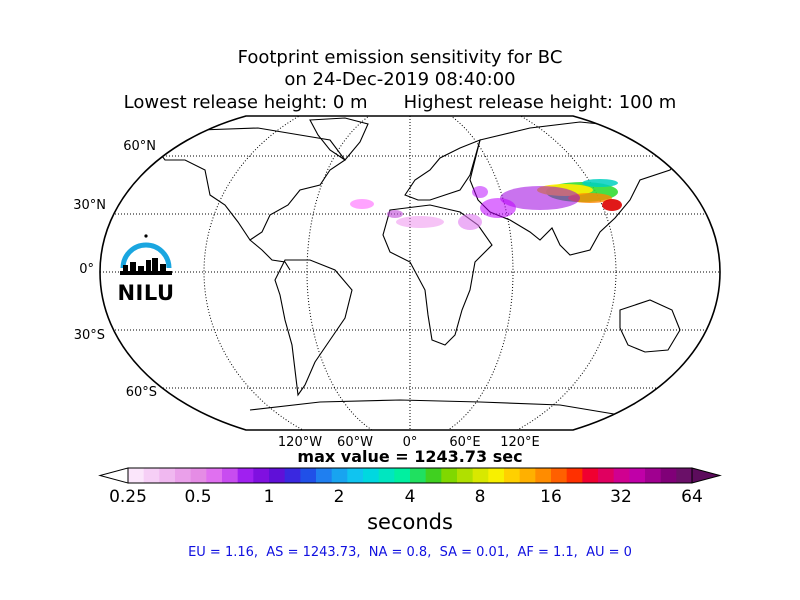  What do you see at coordinates (410, 522) in the screenshot?
I see `colorbar-label: seconds` at bounding box center [410, 522].